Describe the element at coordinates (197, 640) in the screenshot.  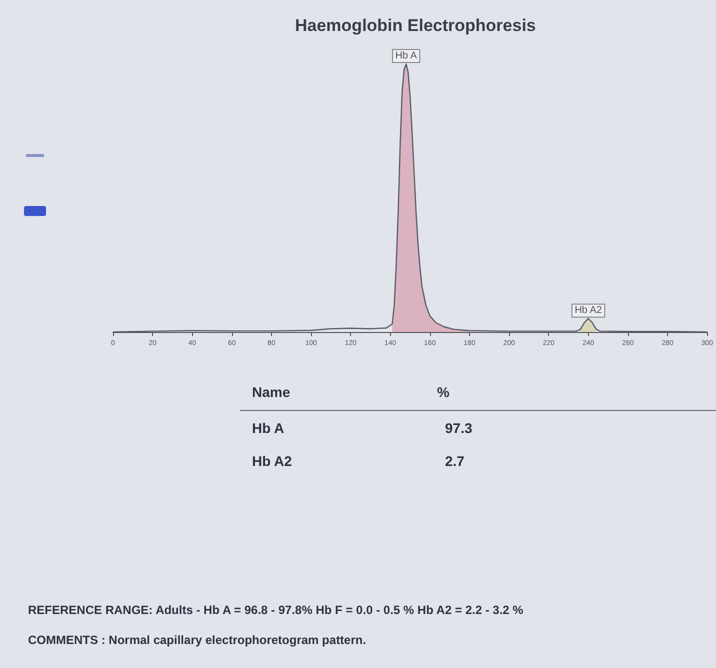
I see `text: COMMENTS : Normal capillary electrophoretogram pattern.` at that location.